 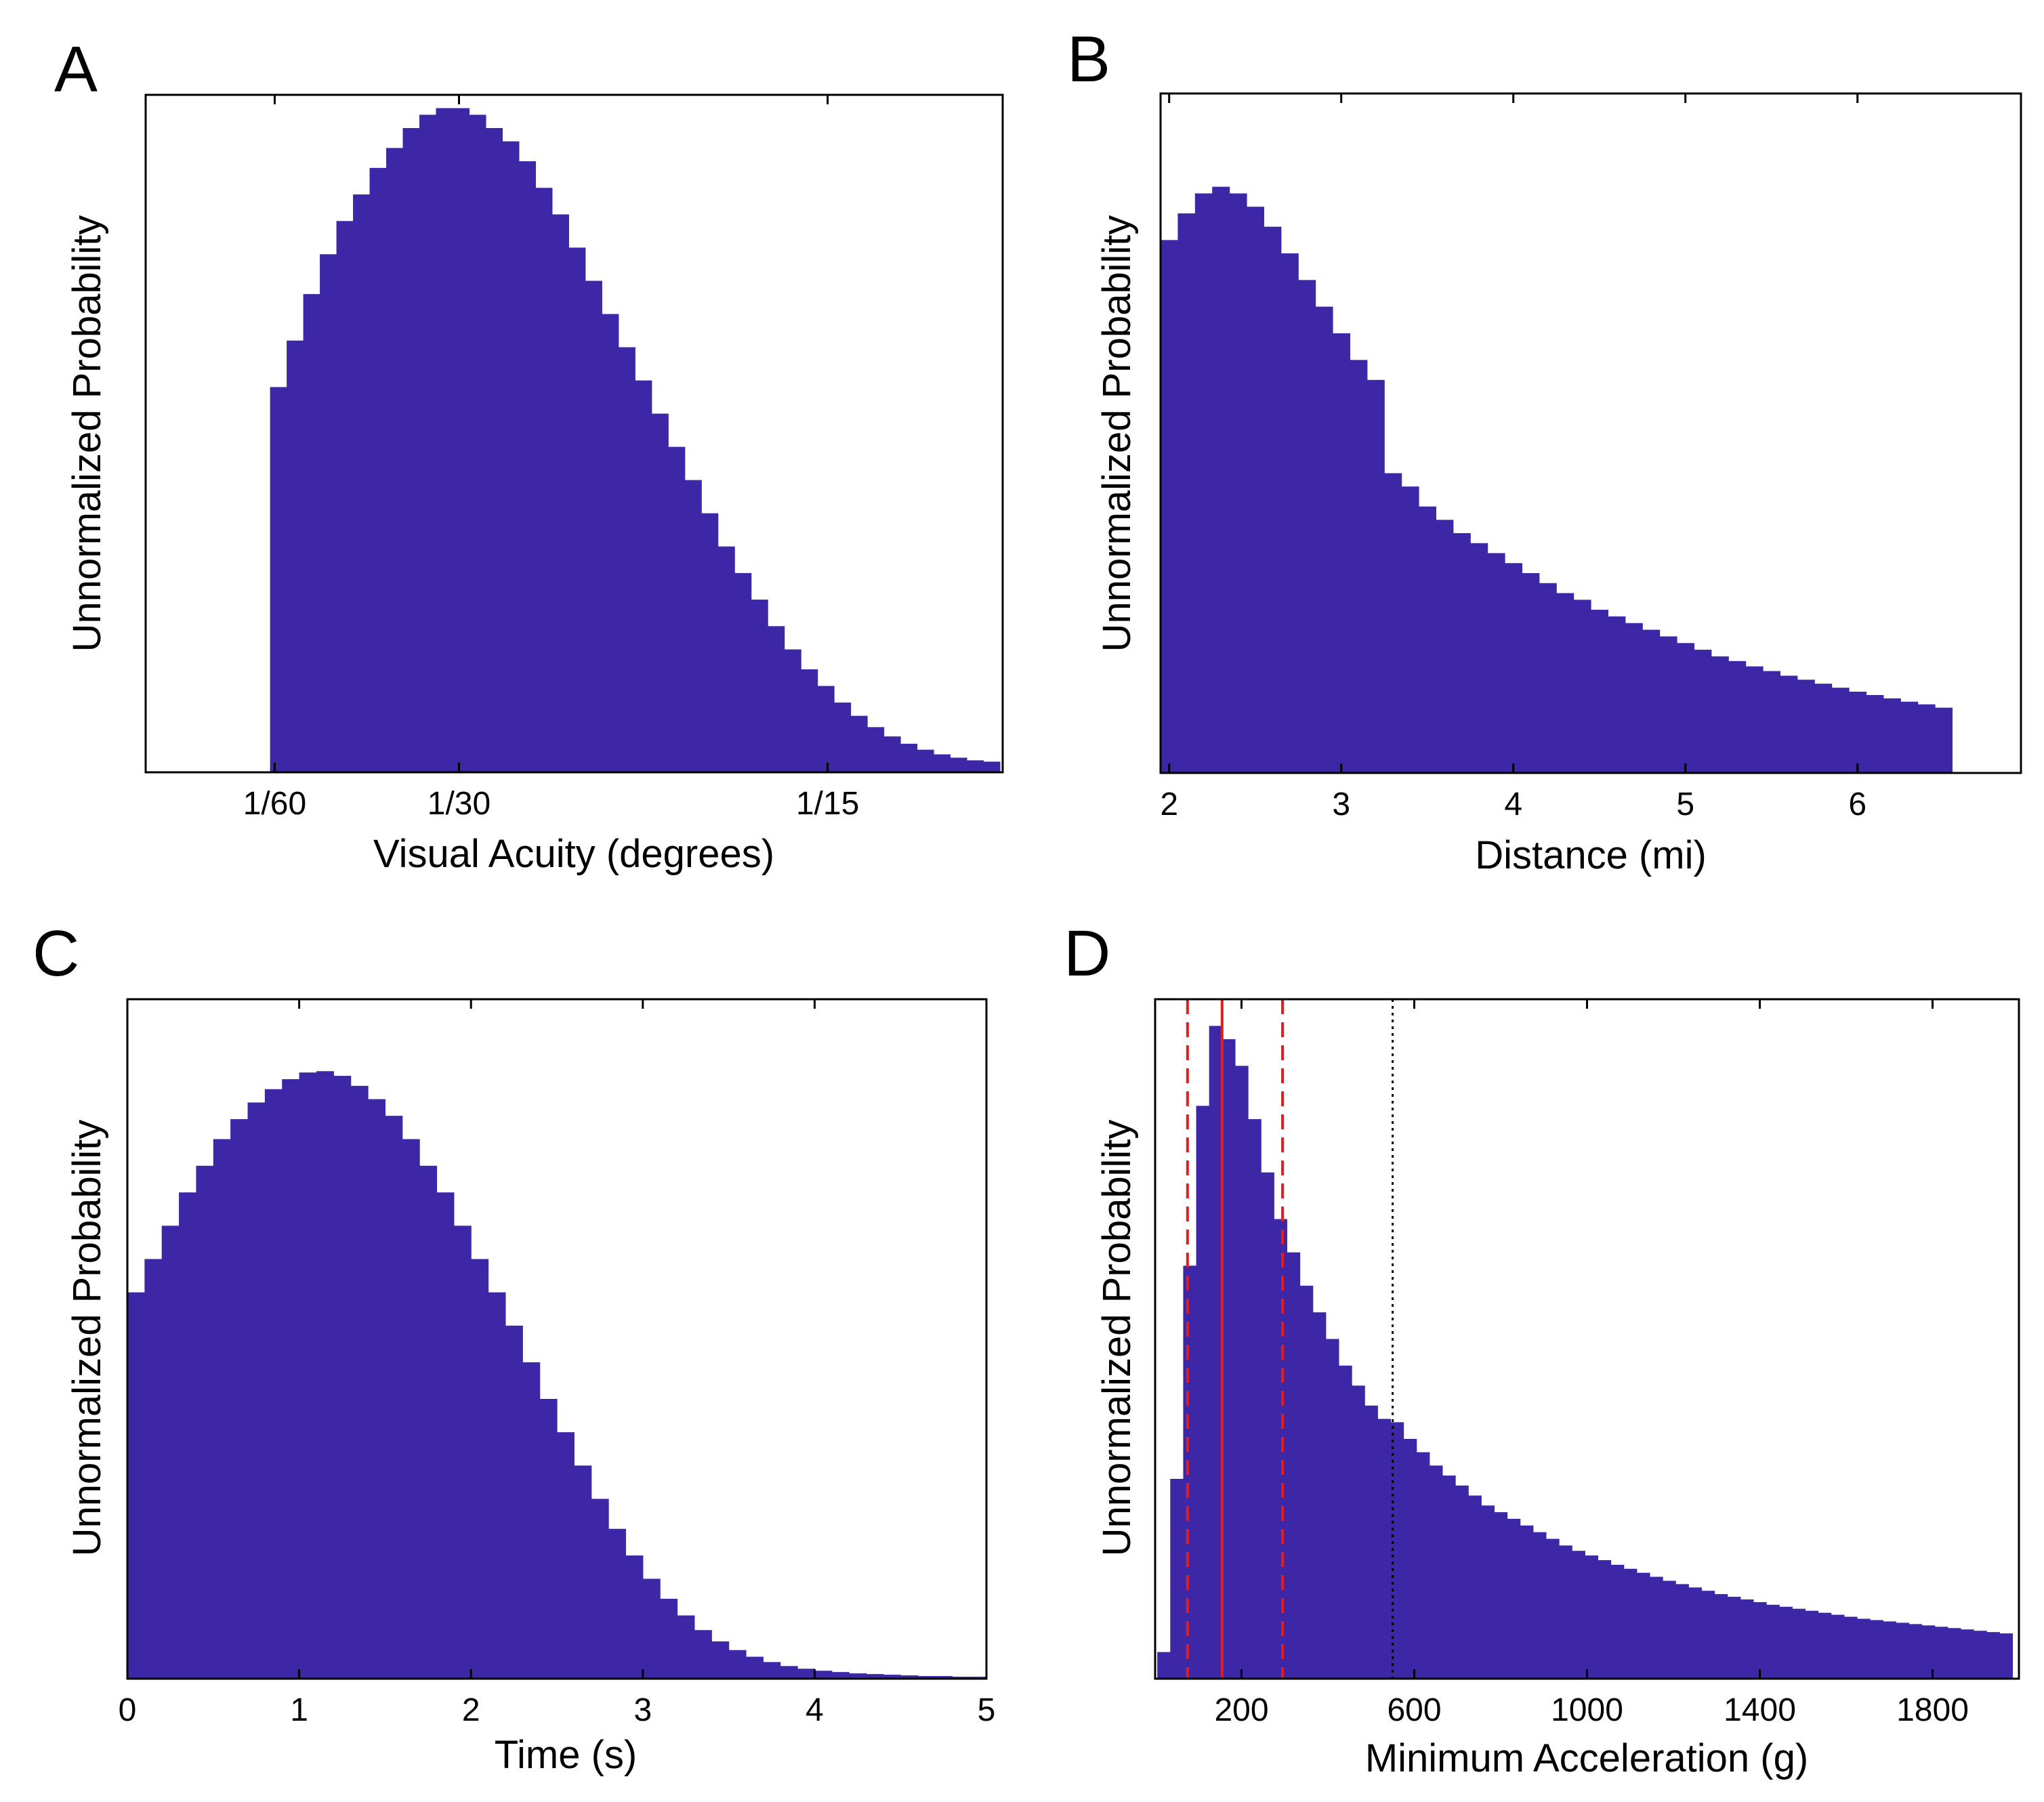 What do you see at coordinates (1513, 433) in the screenshot?
I see `panel-b-ticks` at bounding box center [1513, 433].